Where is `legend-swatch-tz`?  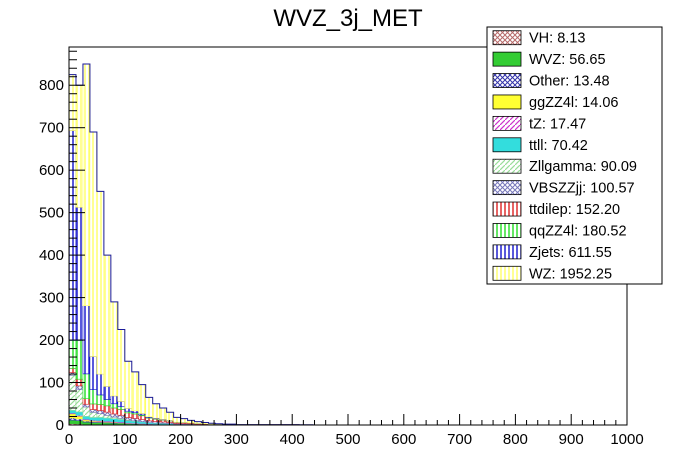
legend-swatch-tz is located at coordinates (507, 123).